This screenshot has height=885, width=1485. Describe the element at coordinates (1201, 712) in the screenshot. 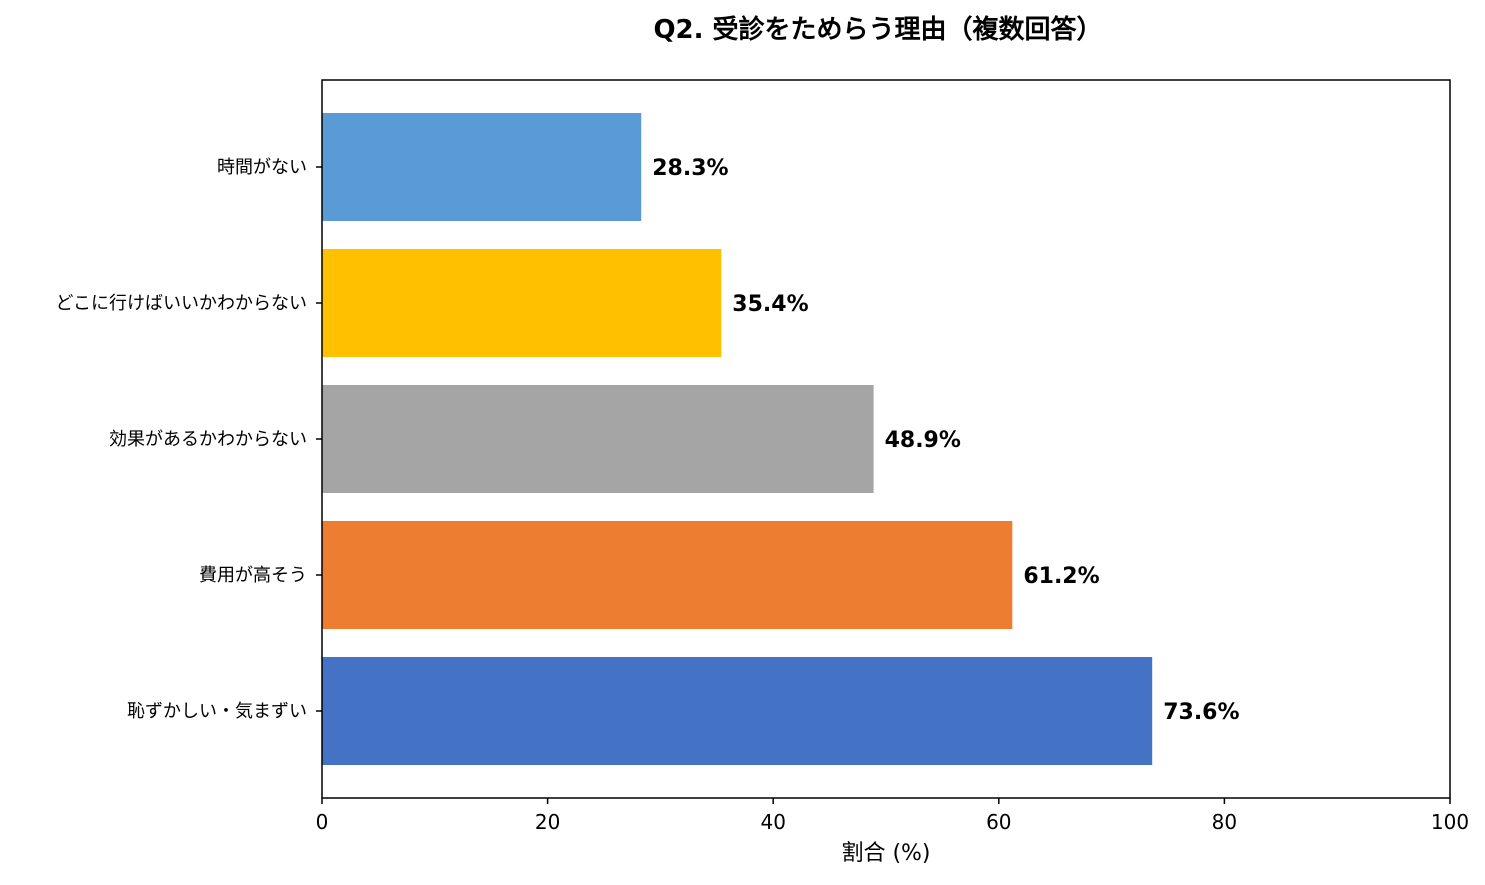

I see `bar-value-label: 73.6%` at that location.